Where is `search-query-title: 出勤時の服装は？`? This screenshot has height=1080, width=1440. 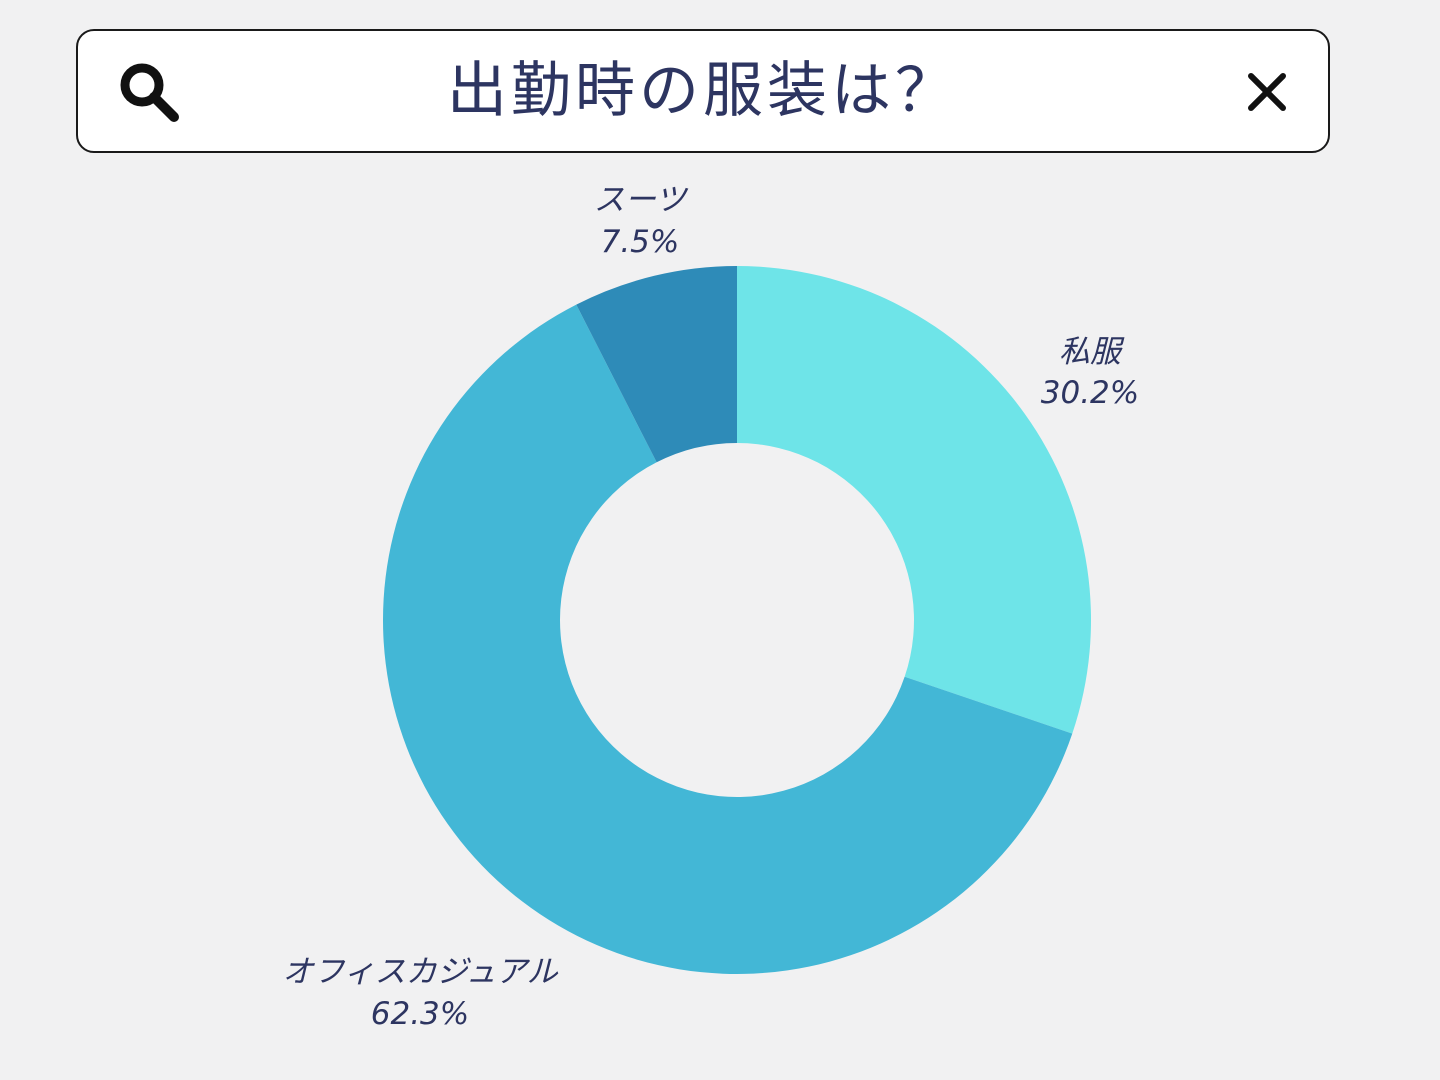 search-query-title: 出勤時の服装は？ is located at coordinates (703, 91).